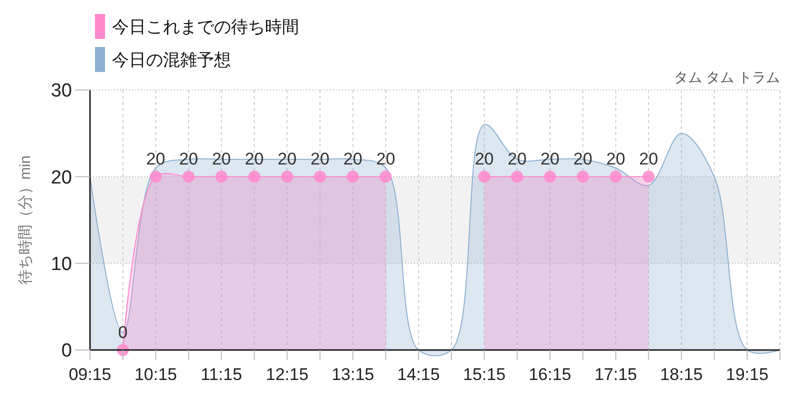  I want to click on x-tick-label: 14:15, so click(418, 374).